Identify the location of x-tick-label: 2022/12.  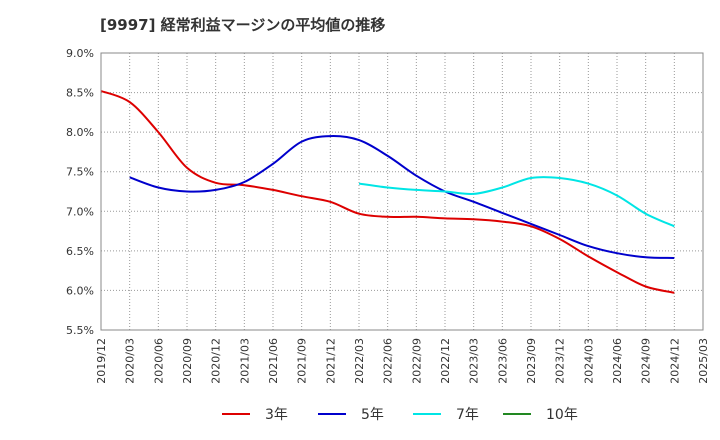
(445, 361).